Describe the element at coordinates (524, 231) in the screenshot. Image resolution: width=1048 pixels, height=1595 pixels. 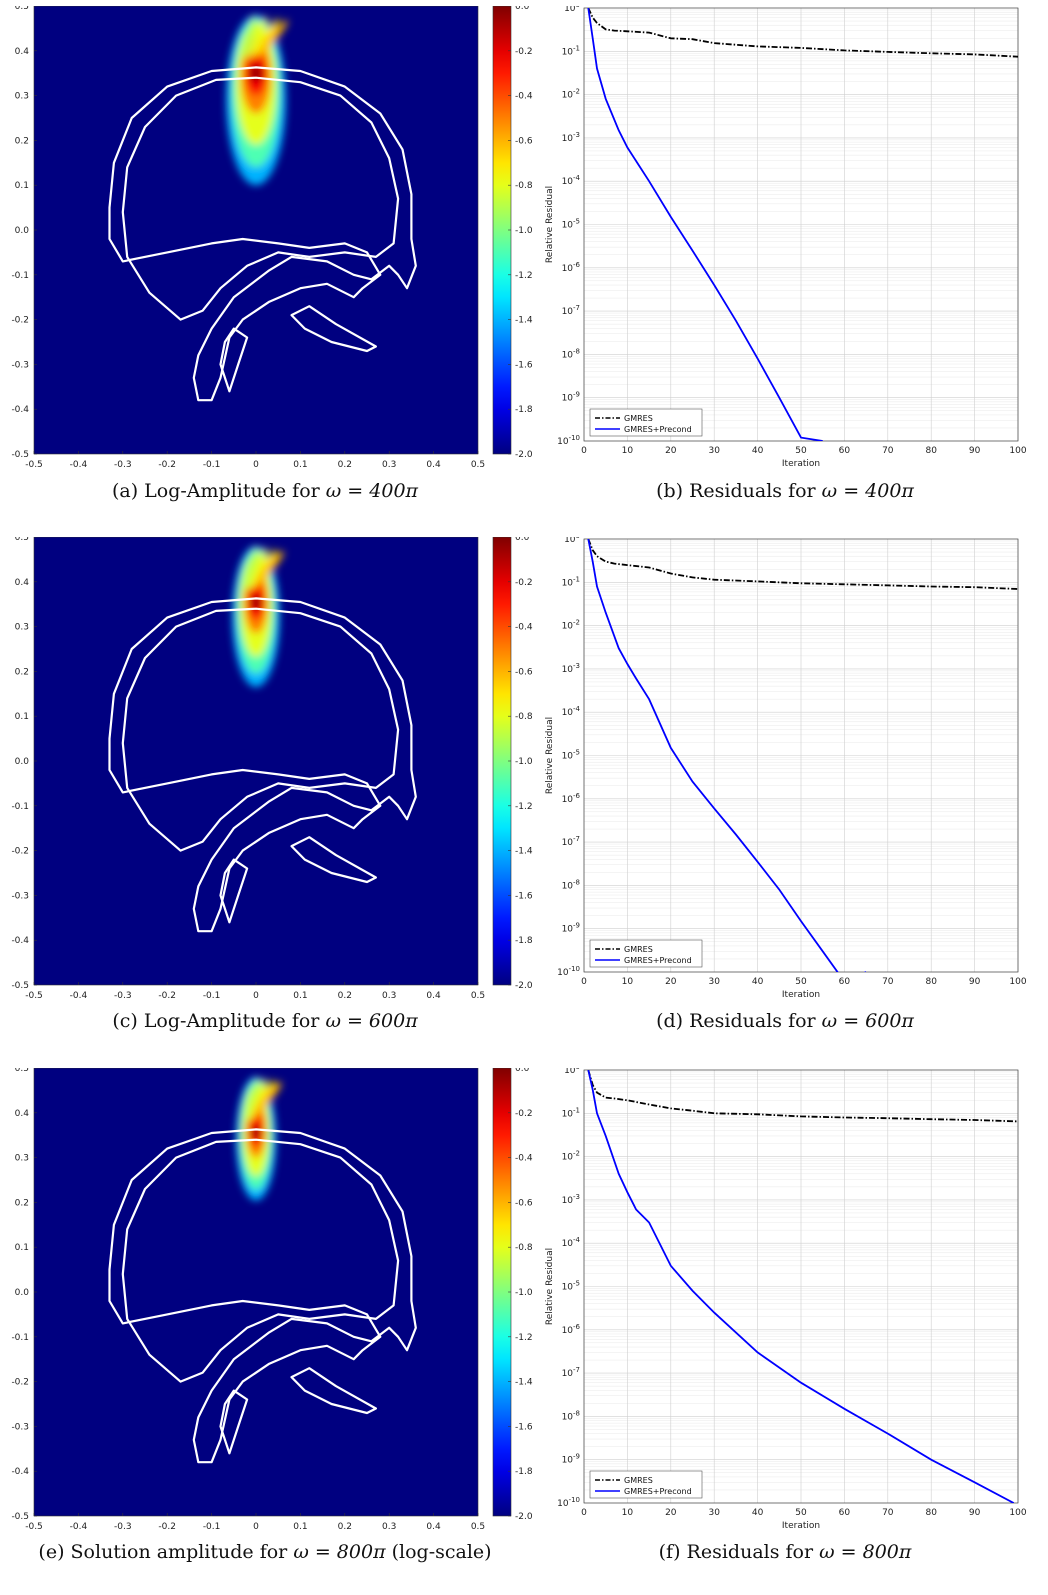
I see `colorbar-tick-label: -1.0` at that location.